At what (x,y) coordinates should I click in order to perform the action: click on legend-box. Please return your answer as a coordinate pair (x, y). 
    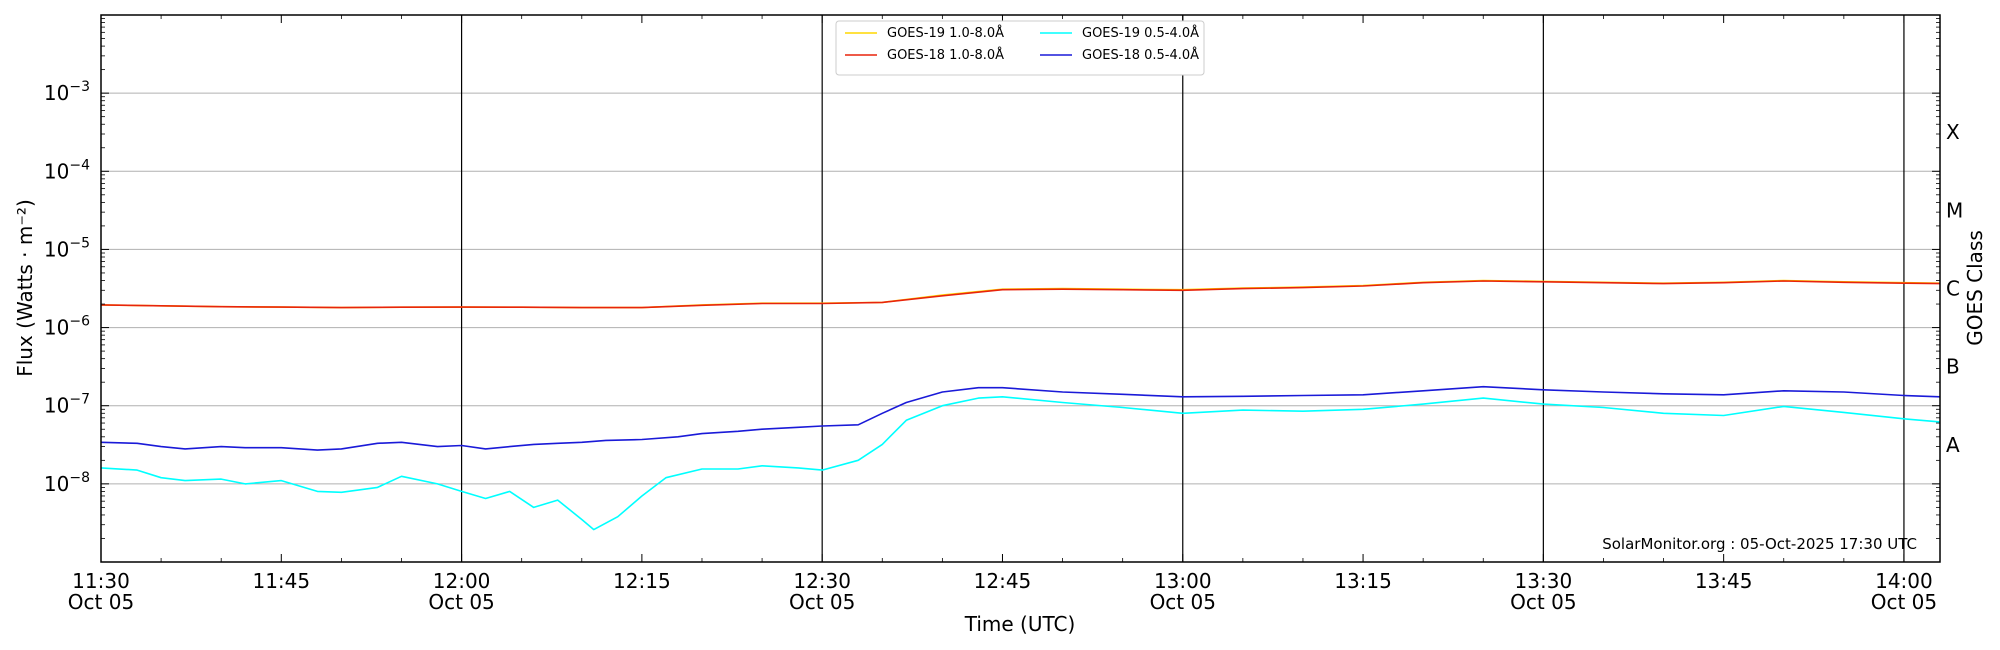
    Looking at the image, I should click on (1020, 48).